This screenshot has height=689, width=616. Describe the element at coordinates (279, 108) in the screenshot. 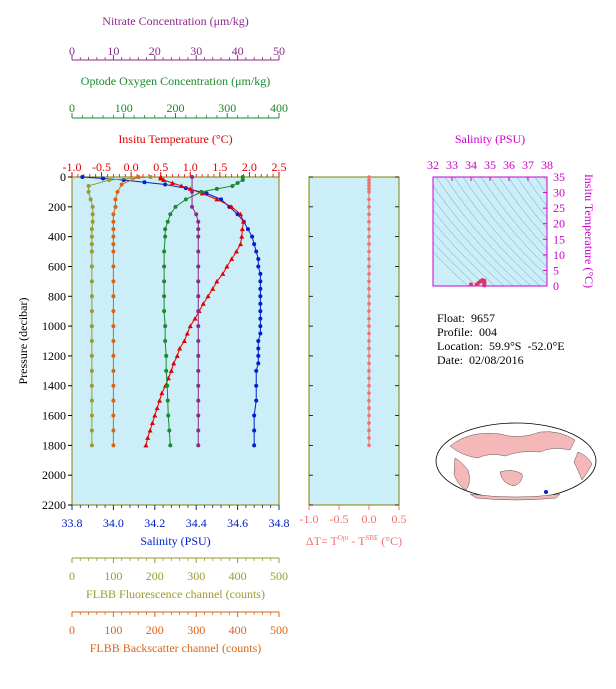

I see `oxygen-tick-label: 400` at that location.